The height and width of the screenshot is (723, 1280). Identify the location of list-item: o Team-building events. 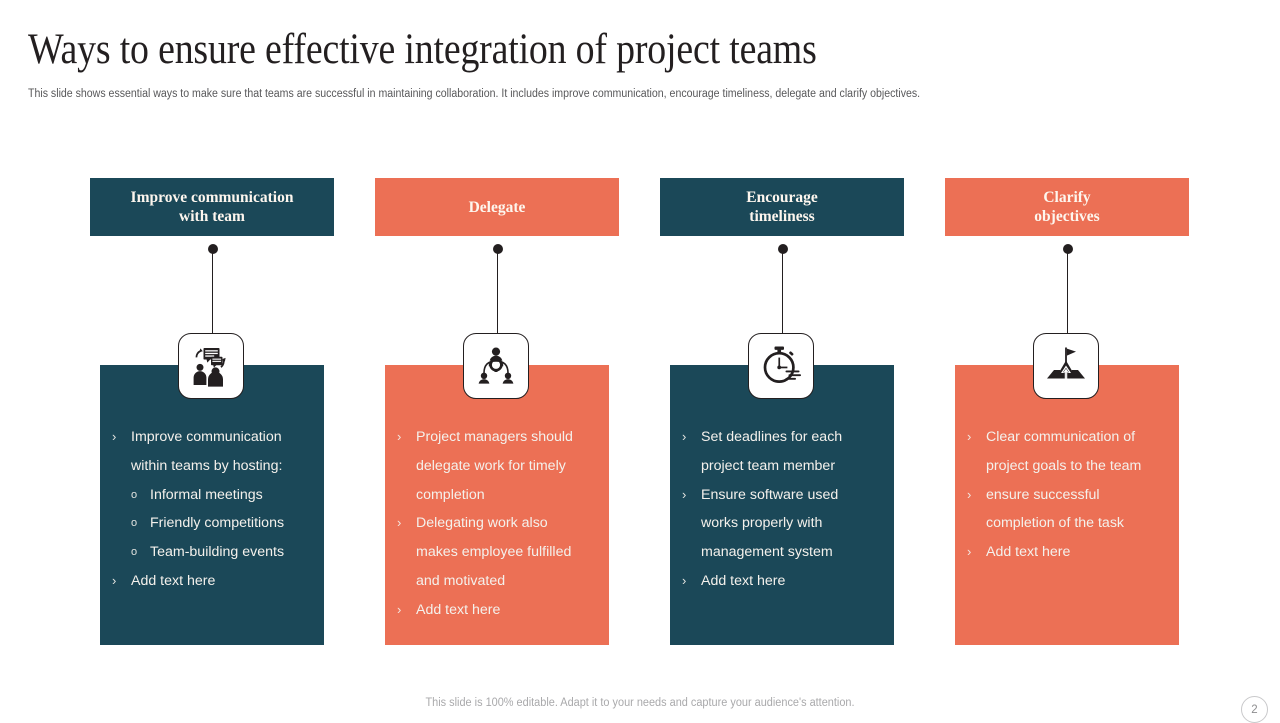
(210, 552).